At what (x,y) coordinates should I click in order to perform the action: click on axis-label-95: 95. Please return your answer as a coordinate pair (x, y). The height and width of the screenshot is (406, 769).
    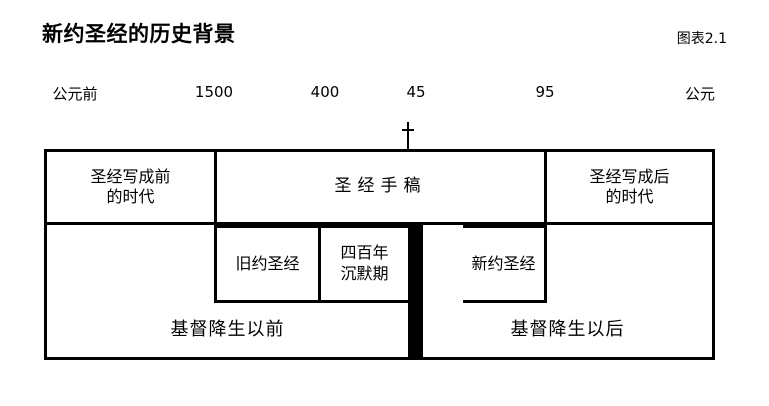
    Looking at the image, I should click on (545, 92).